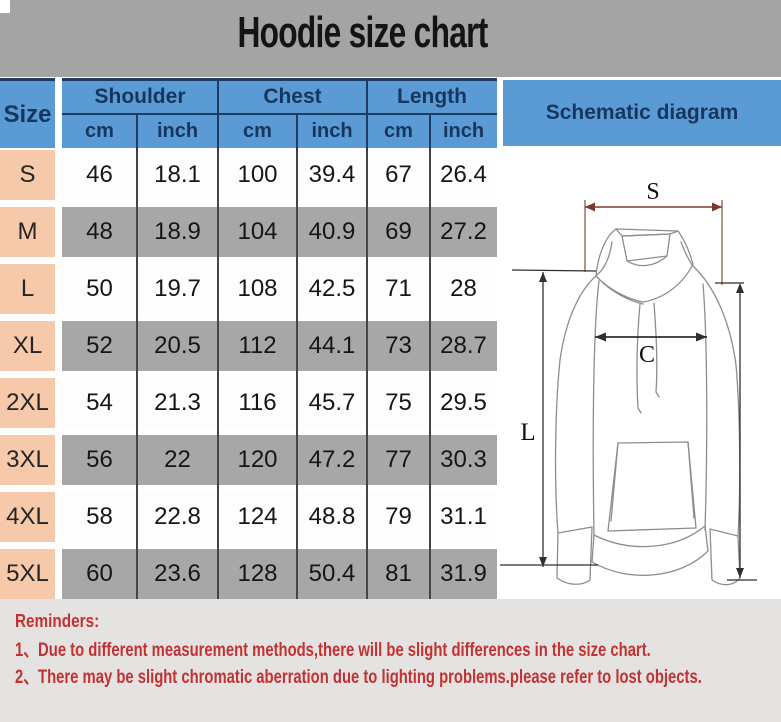 This screenshot has width=781, height=722. I want to click on label-shoulder: S, so click(652, 192).